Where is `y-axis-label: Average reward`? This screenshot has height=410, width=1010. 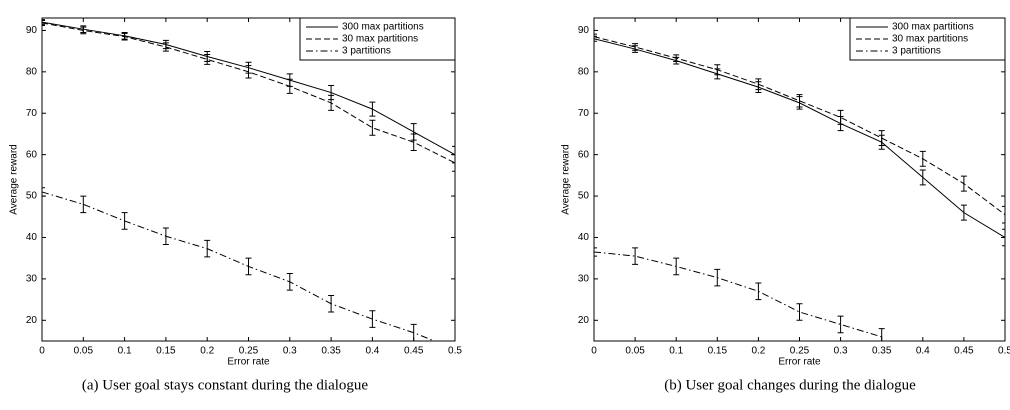 y-axis-label: Average reward is located at coordinates (14, 179).